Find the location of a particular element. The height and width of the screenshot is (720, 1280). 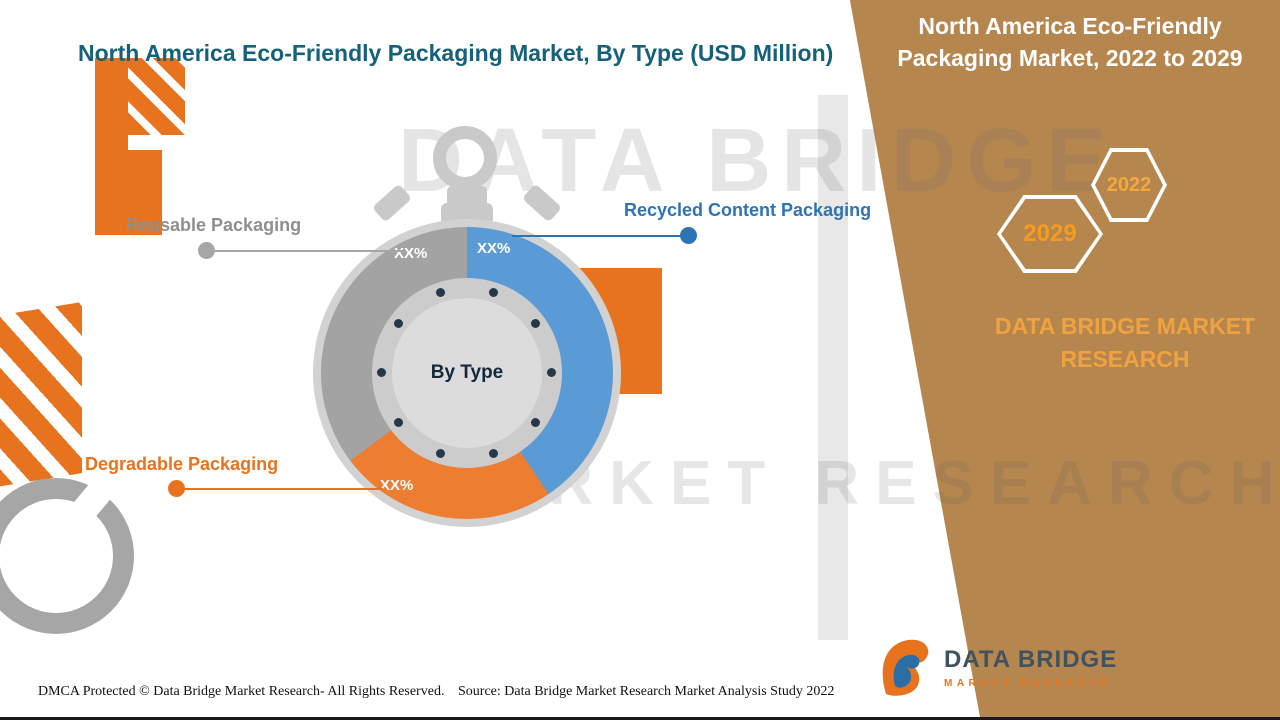

segment-label-reusable: Reusable Packaging is located at coordinates (214, 225).